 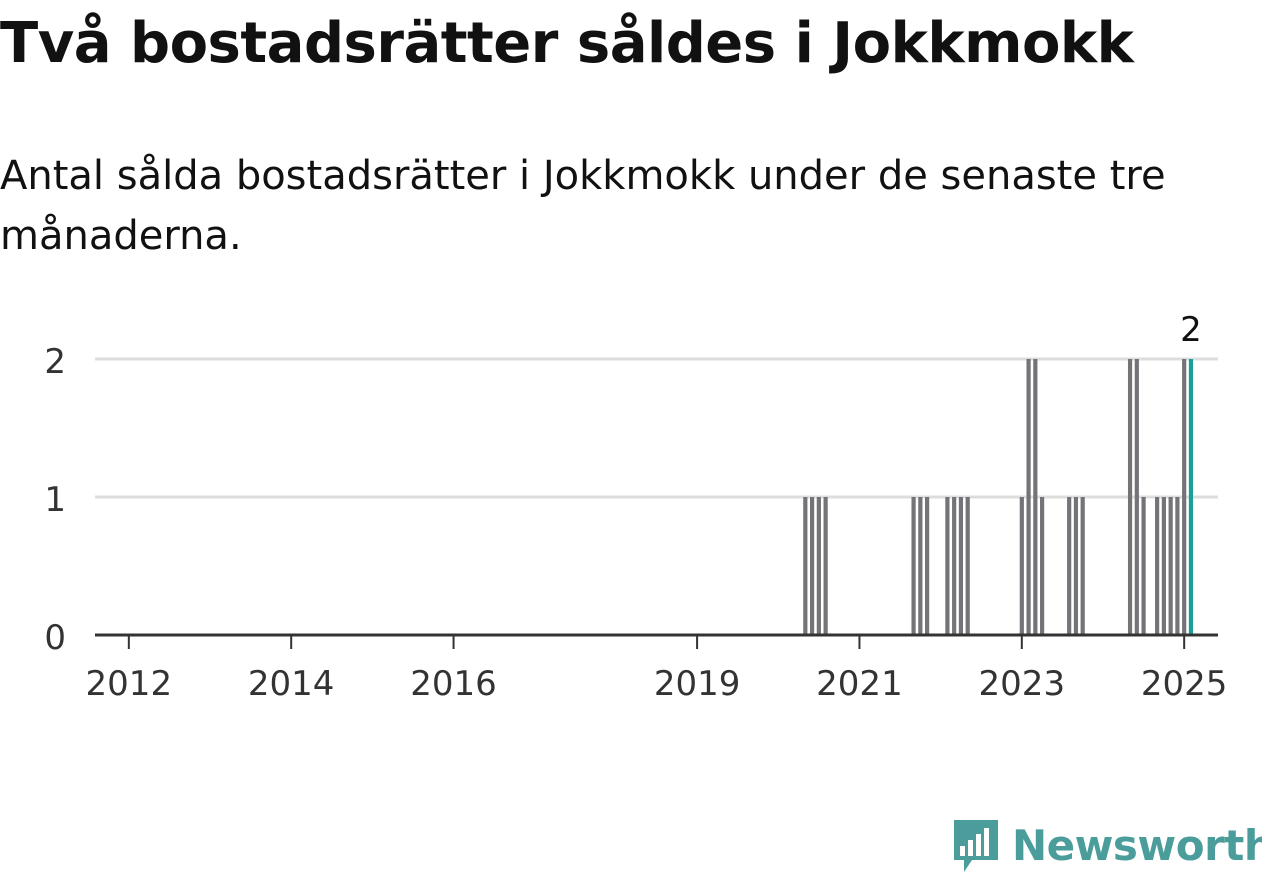 I want to click on y-tick-label-1: 1, so click(x=55, y=500).